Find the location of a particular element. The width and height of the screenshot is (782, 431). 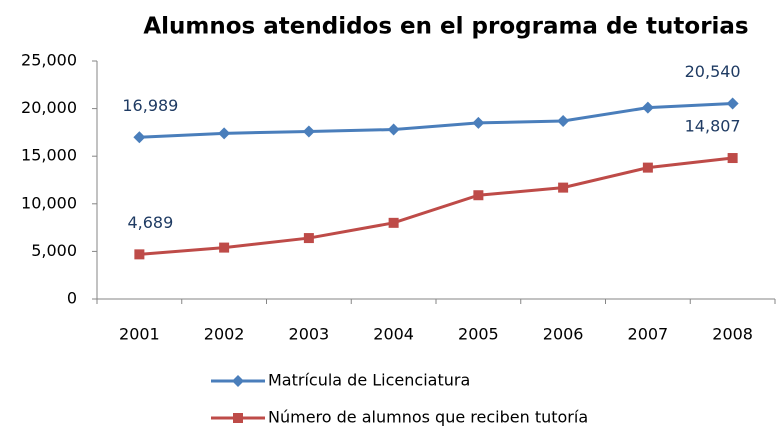

y-tick-label: 5,000 is located at coordinates (54, 250).